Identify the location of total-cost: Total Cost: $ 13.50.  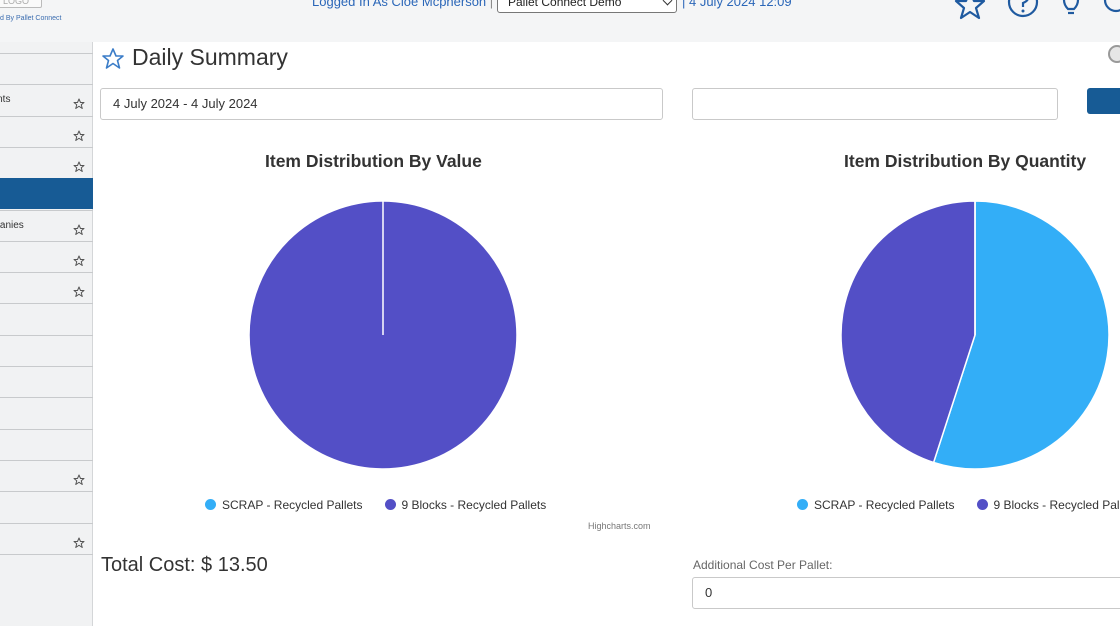
(184, 565).